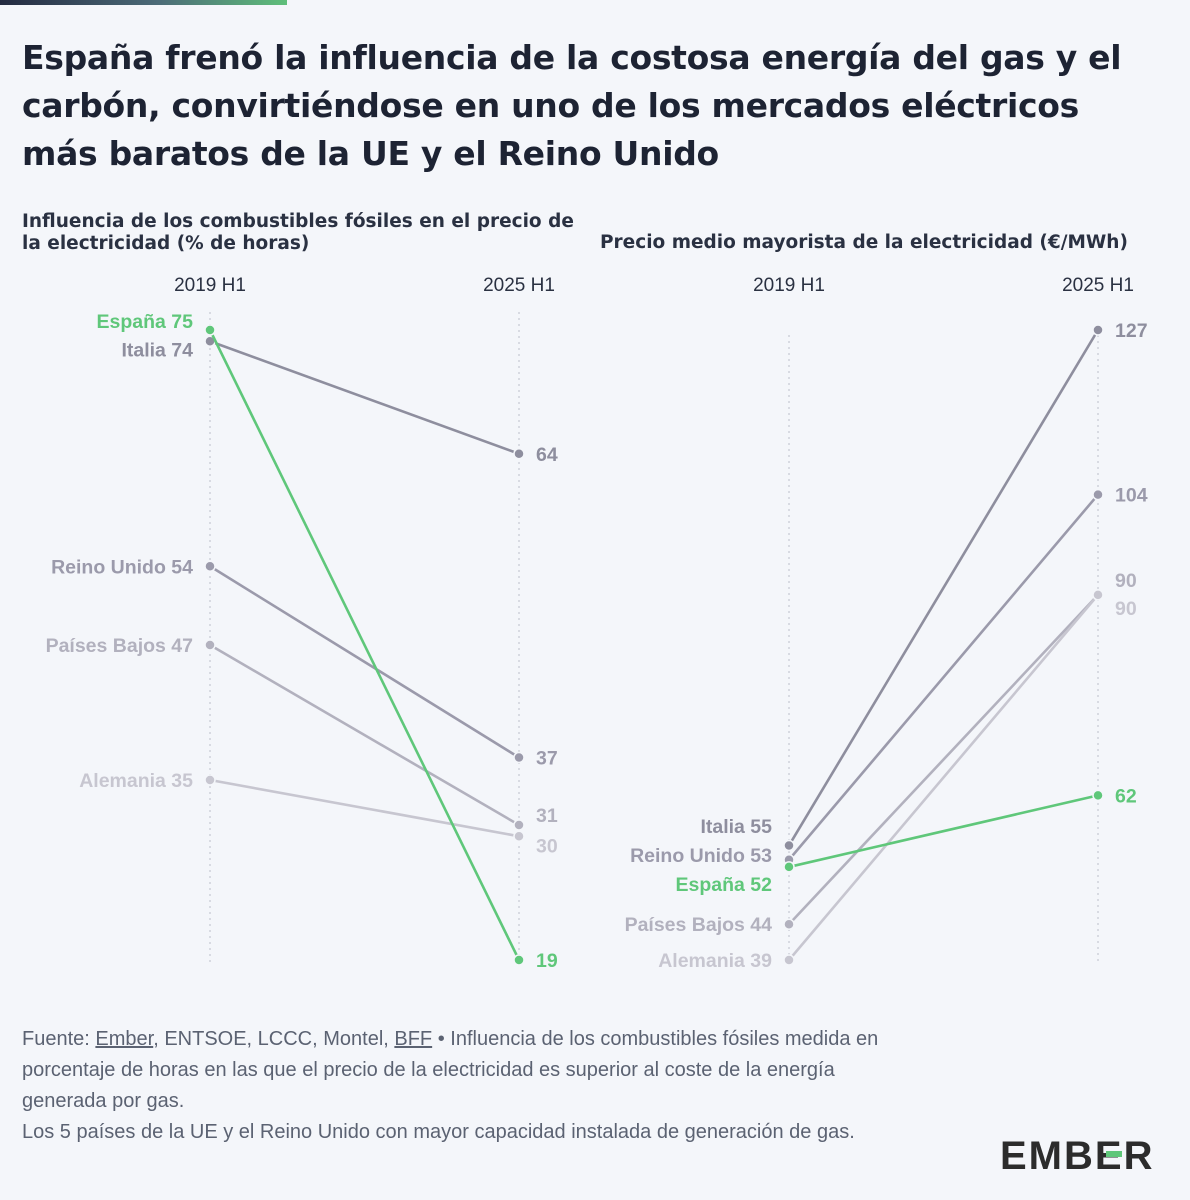  I want to click on price-label-espana-2025: 62, so click(1126, 796).